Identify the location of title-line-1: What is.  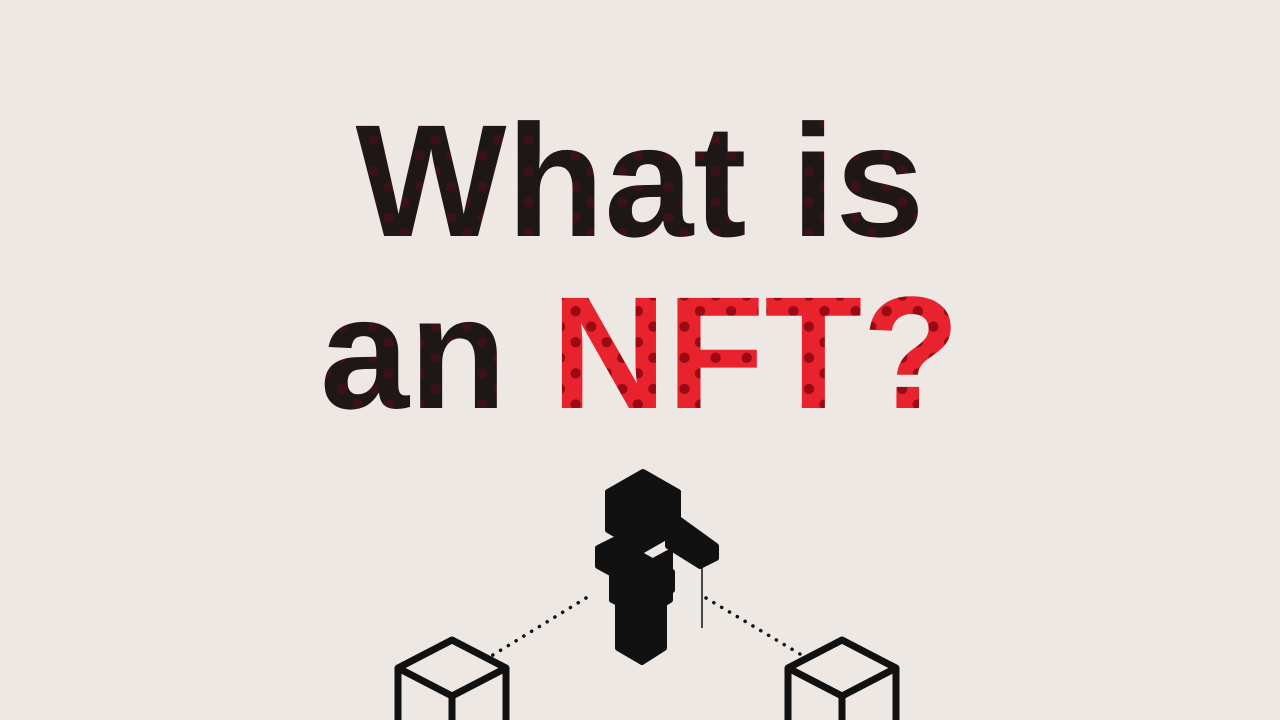
(640, 180).